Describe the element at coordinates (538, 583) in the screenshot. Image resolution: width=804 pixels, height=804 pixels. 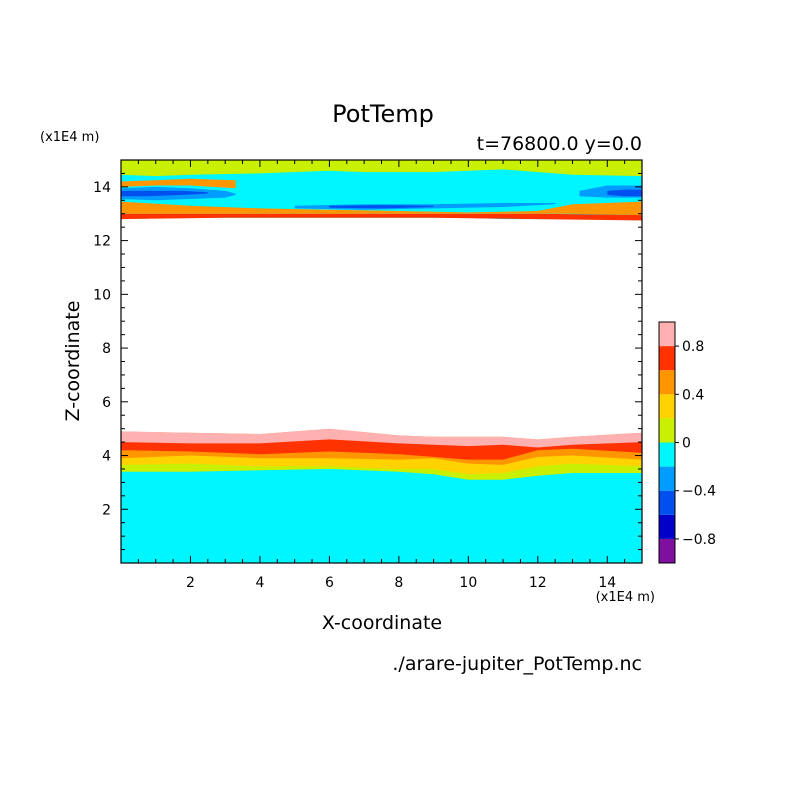
I see `x-tick-label: 12` at that location.